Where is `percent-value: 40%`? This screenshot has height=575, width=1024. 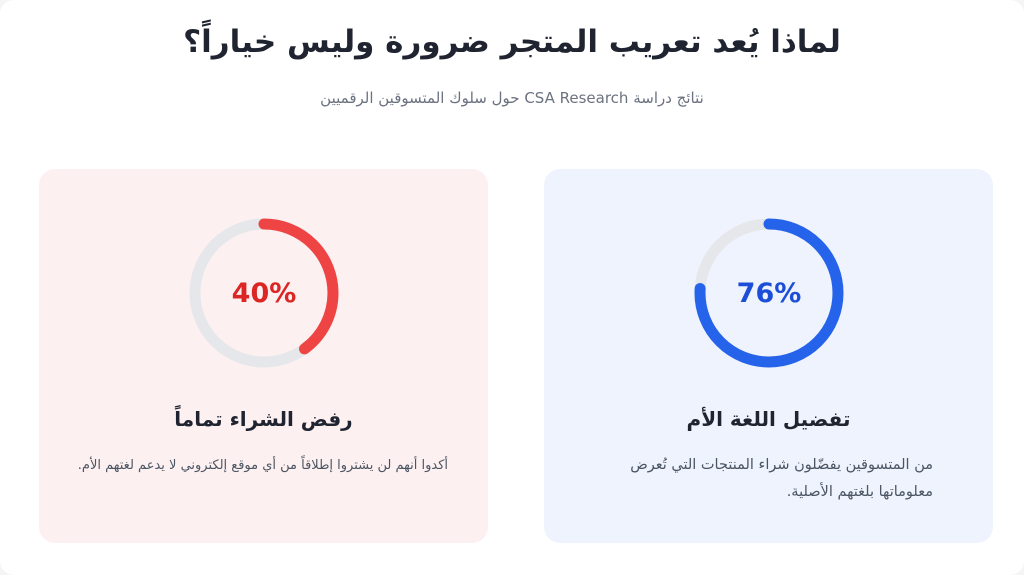 percent-value: 40% is located at coordinates (264, 293).